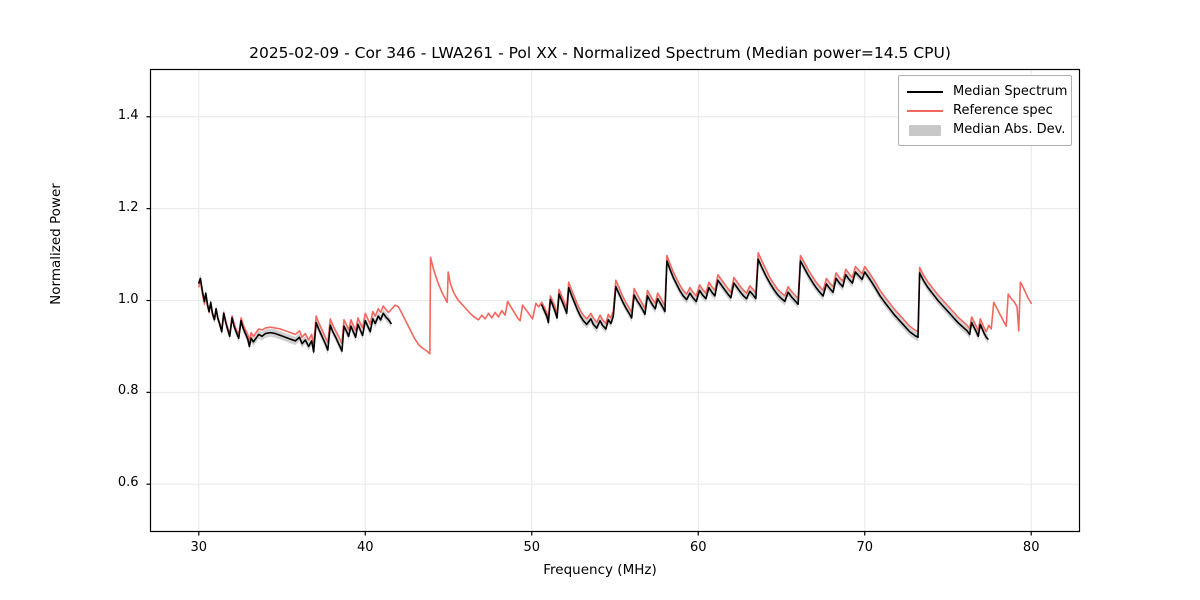 This screenshot has width=1200, height=600. Describe the element at coordinates (128, 115) in the screenshot. I see `y-tick-label: 1.4` at that location.